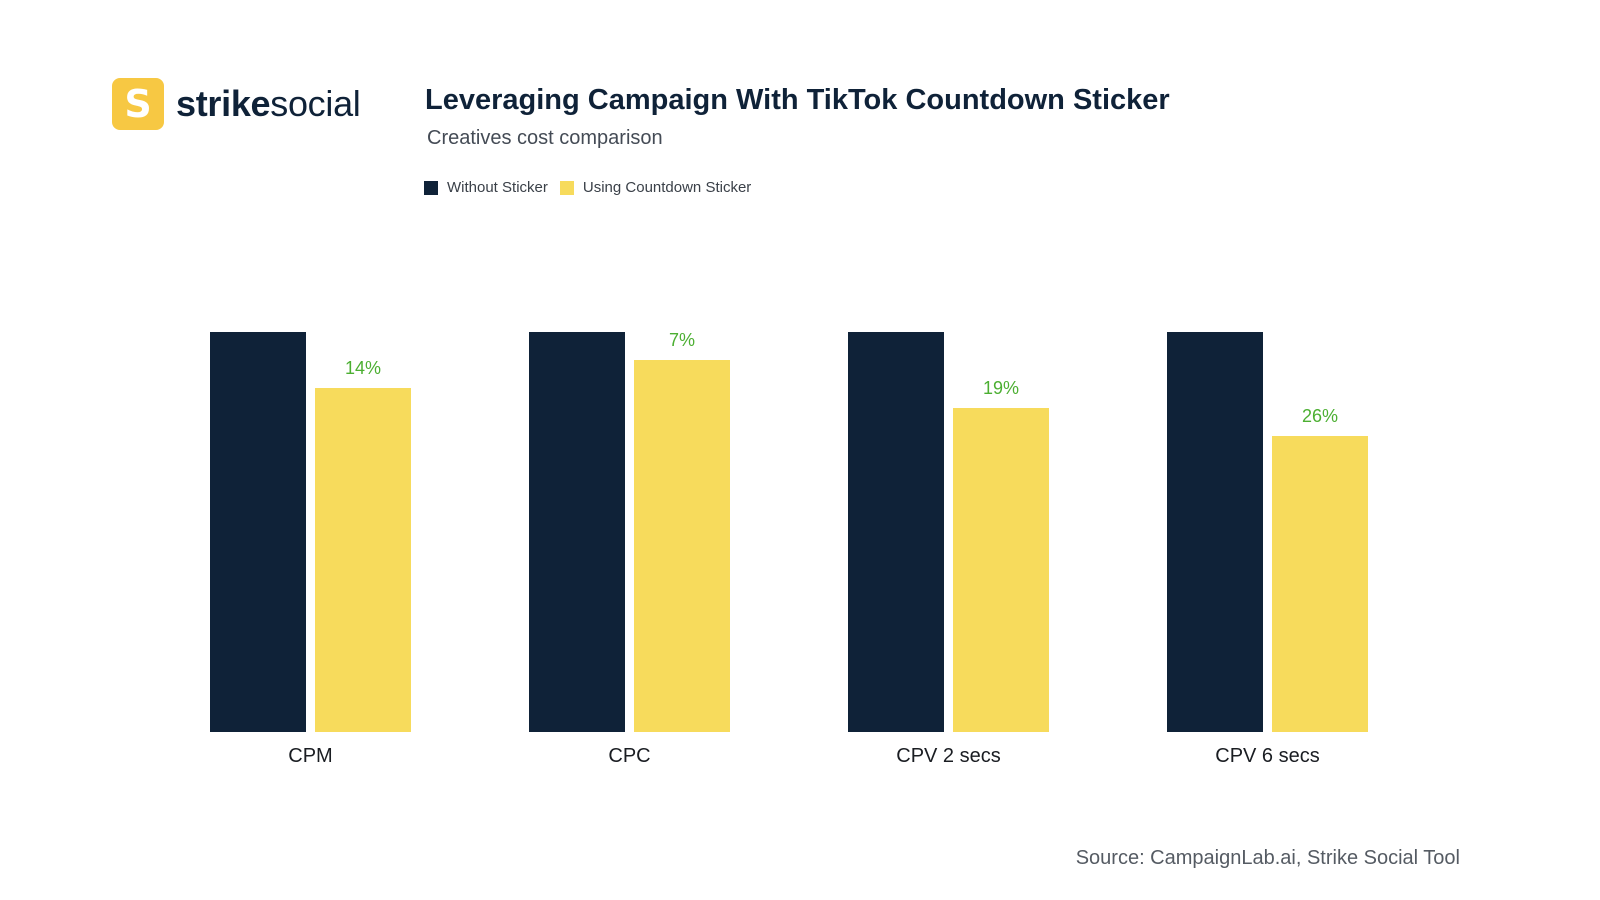 Image resolution: width=1600 pixels, height=900 pixels. What do you see at coordinates (566, 187) in the screenshot?
I see `legend-swatch-with` at bounding box center [566, 187].